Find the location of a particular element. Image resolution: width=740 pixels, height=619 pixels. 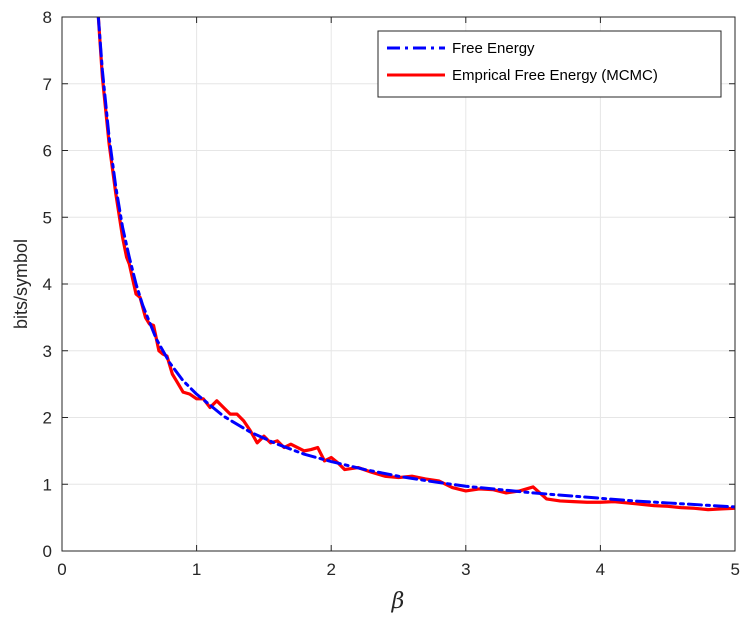

x-tick-label: 4 is located at coordinates (600, 569).